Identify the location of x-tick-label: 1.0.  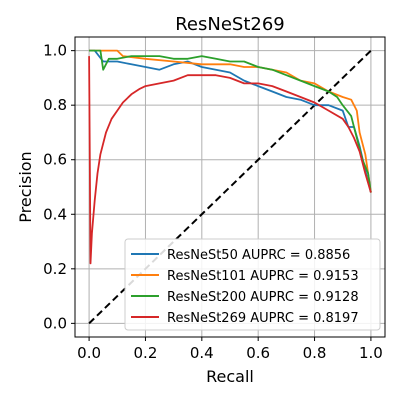
(371, 353).